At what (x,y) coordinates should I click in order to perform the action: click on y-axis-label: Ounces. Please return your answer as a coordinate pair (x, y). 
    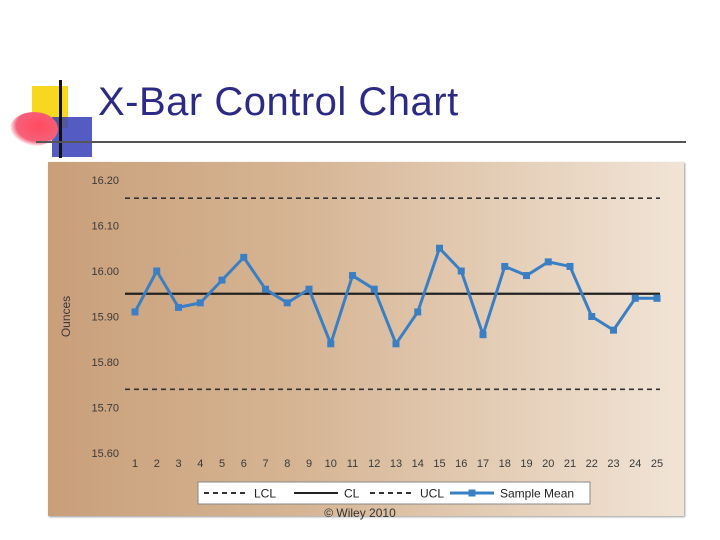
    Looking at the image, I should click on (66, 316).